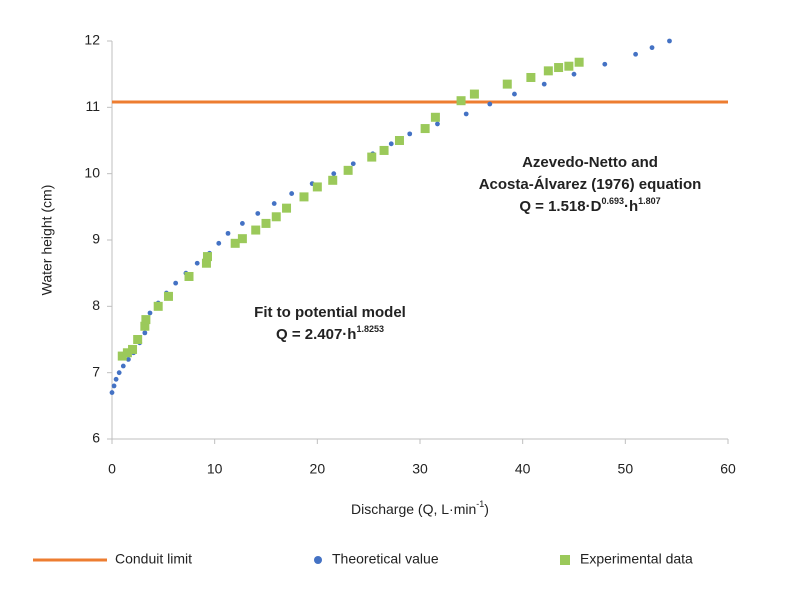 The height and width of the screenshot is (598, 795). I want to click on superscript: 1.807, so click(649, 201).